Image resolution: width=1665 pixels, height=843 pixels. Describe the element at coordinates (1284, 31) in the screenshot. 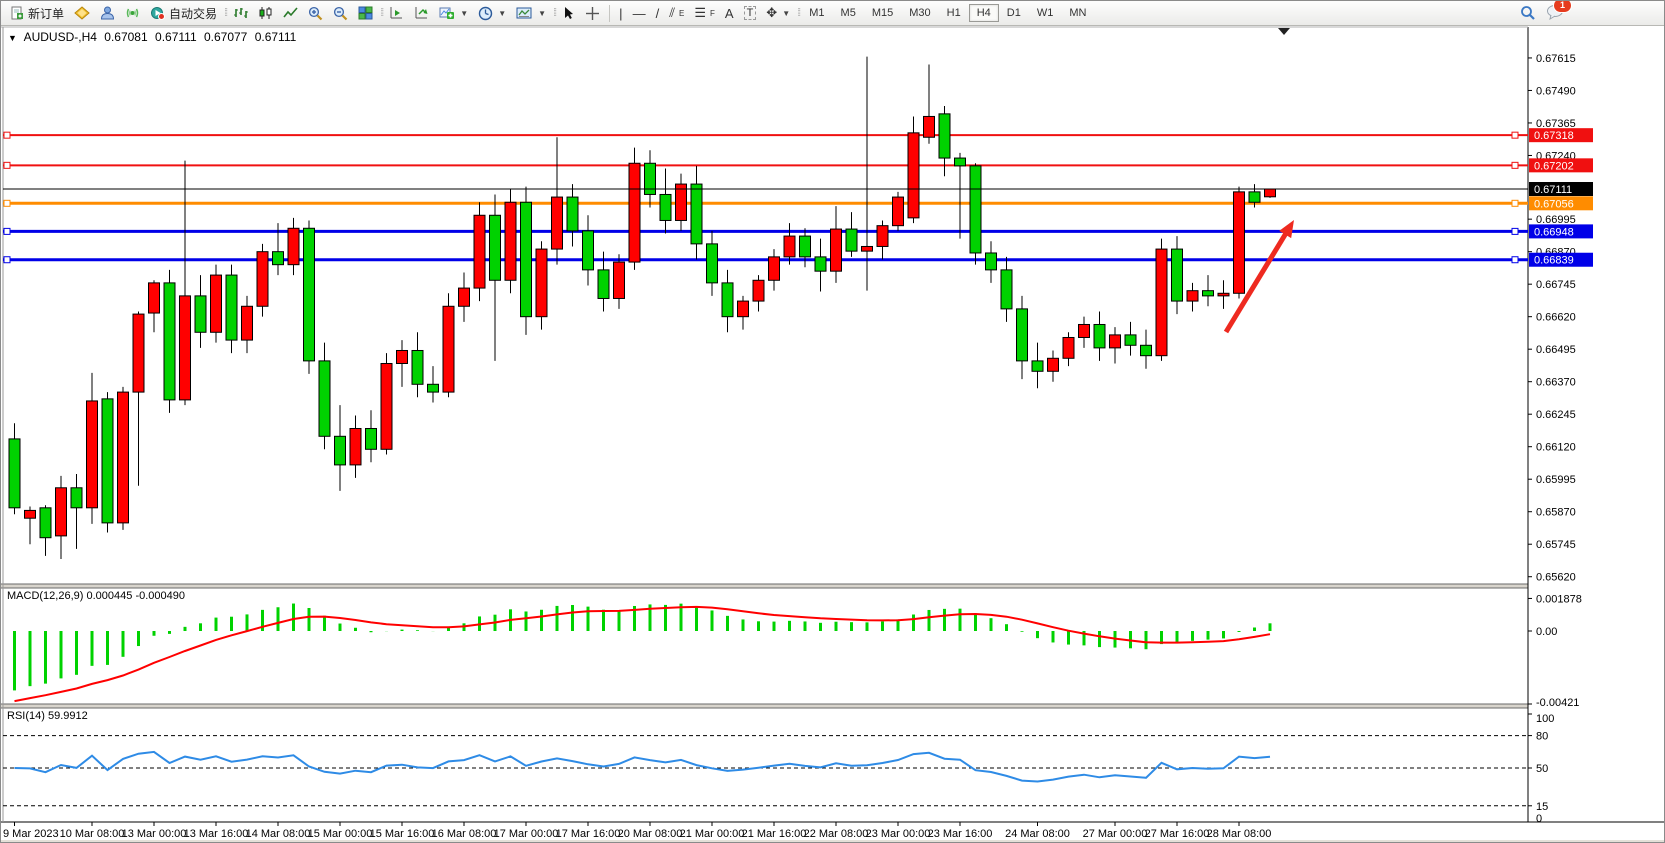

I see `chart-shift-marker` at that location.